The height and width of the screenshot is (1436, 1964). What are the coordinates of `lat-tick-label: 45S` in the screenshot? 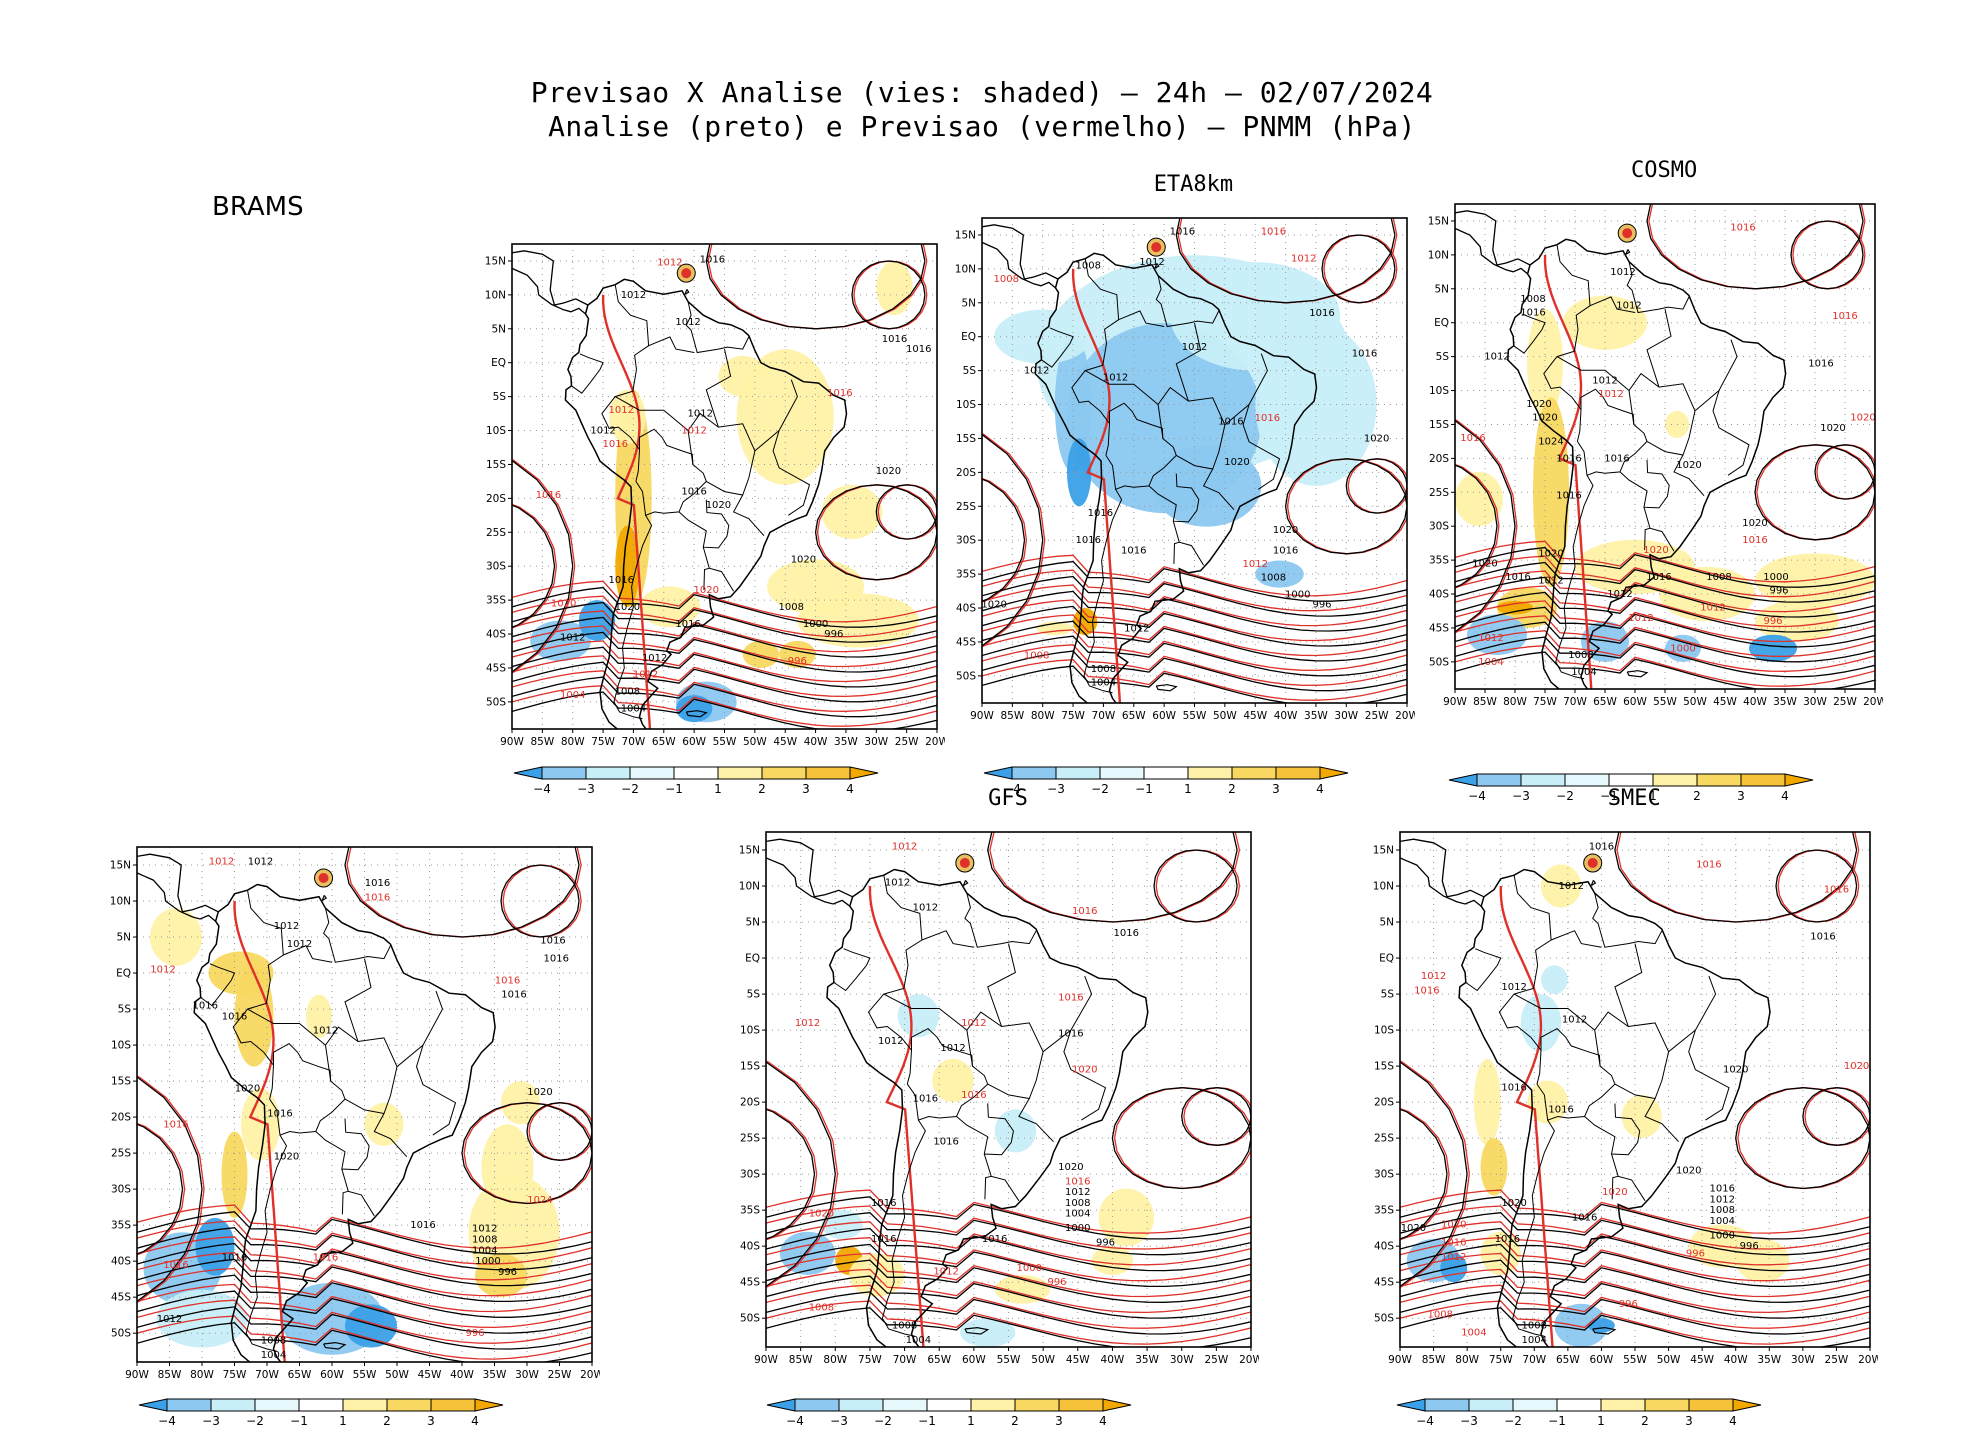 It's located at (496, 668).